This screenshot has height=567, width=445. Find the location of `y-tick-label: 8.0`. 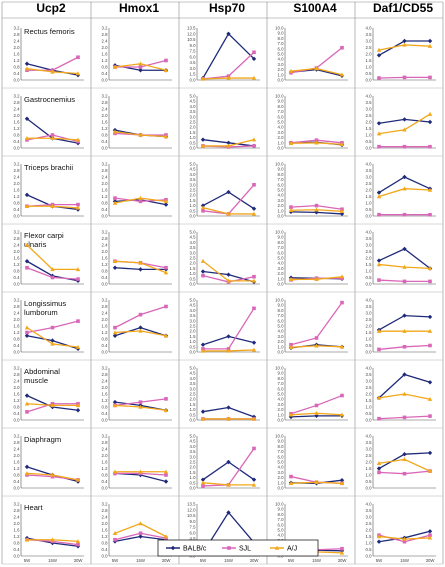

y-tick-label: 8.0 is located at coordinates (281, 310).